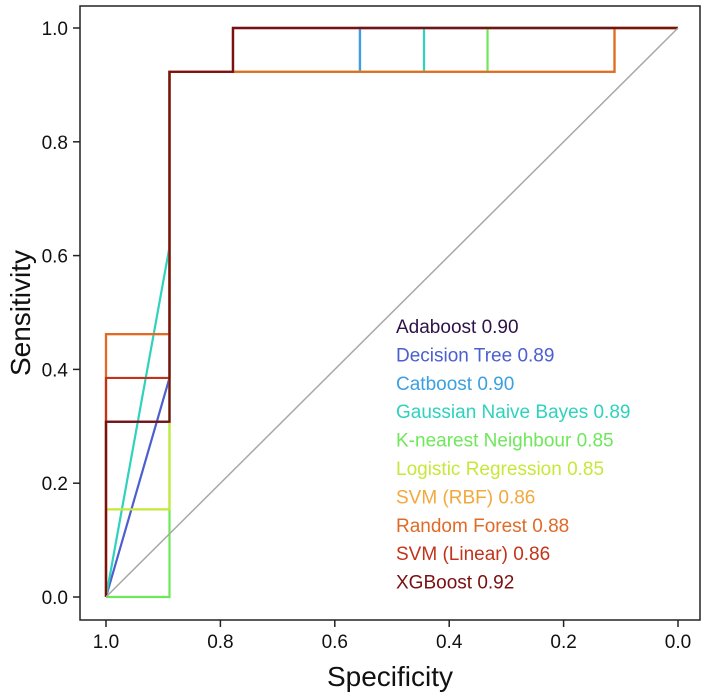 Image resolution: width=704 pixels, height=697 pixels. I want to click on legend-entry: SVM (Linear) 0.86, so click(473, 554).